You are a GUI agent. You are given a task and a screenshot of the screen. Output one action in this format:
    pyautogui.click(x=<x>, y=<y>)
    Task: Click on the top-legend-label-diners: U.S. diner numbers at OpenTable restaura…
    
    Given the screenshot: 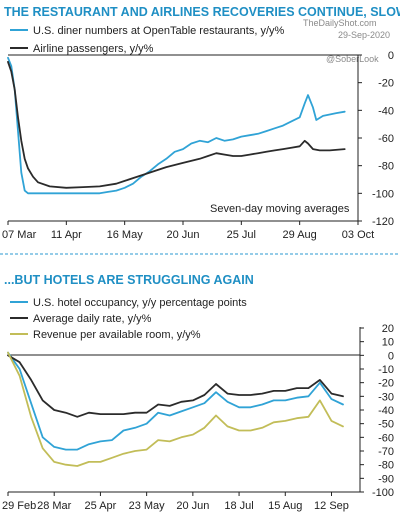 What is the action you would take?
    pyautogui.click(x=159, y=31)
    